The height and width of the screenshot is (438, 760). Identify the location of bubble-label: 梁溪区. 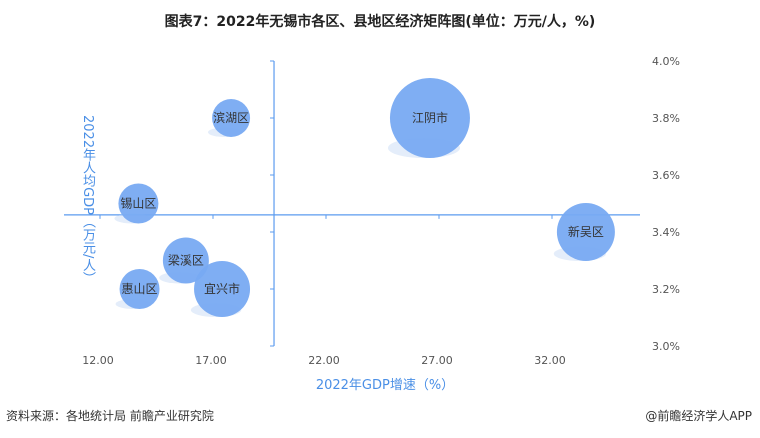
(186, 260).